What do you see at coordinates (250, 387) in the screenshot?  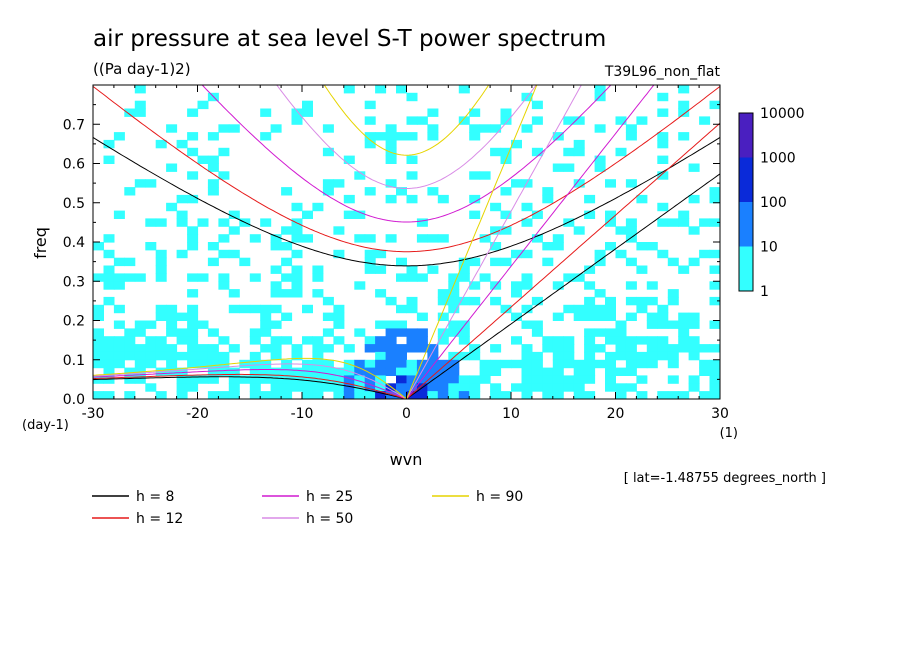 I see `rossby-wave-curve` at bounding box center [250, 387].